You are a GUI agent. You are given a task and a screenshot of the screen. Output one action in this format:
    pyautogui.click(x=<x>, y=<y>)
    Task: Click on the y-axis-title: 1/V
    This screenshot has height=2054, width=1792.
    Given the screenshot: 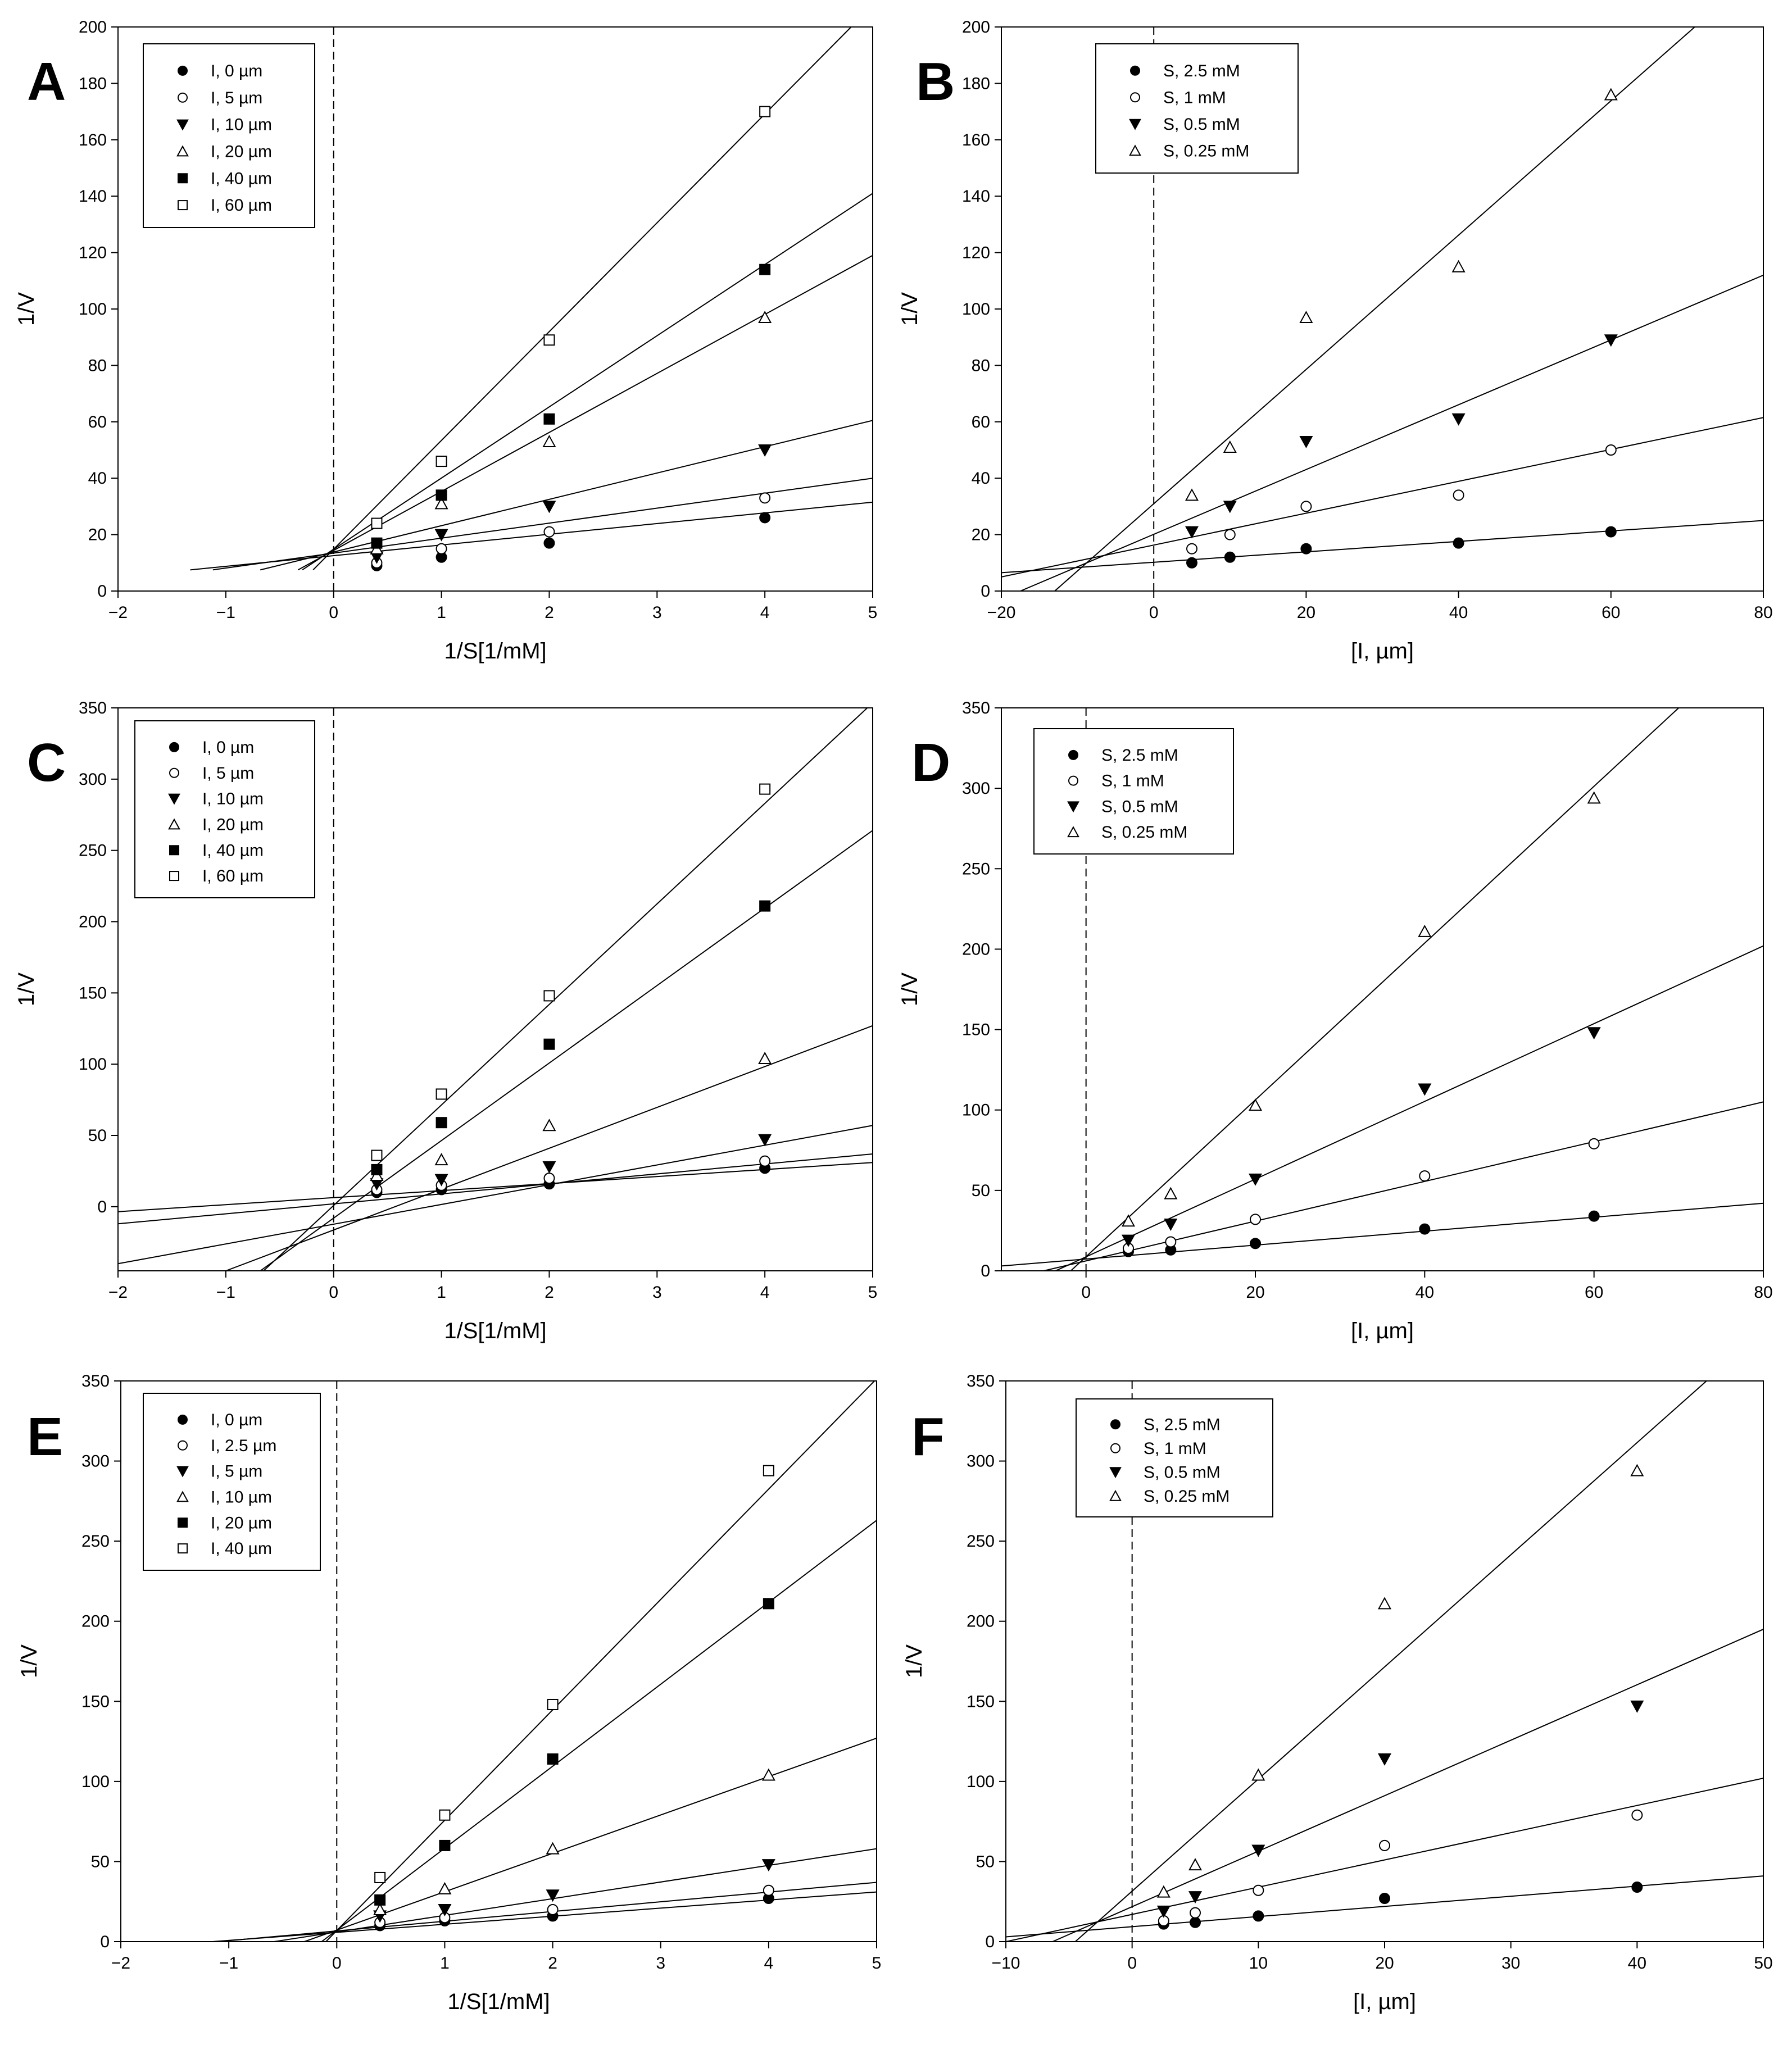 What is the action you would take?
    pyautogui.click(x=909, y=989)
    